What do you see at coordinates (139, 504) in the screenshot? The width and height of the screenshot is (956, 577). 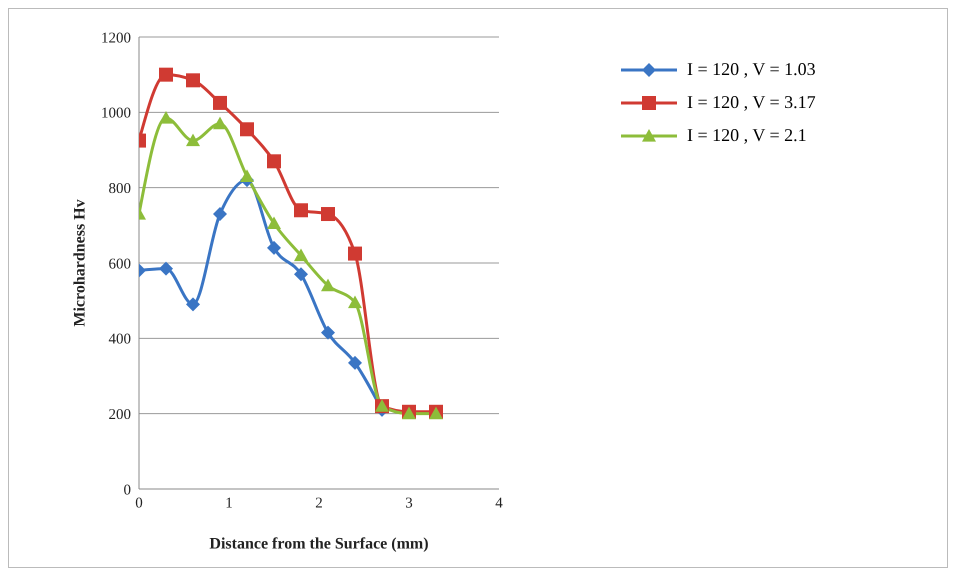 I see `x-tick-label: 0` at bounding box center [139, 504].